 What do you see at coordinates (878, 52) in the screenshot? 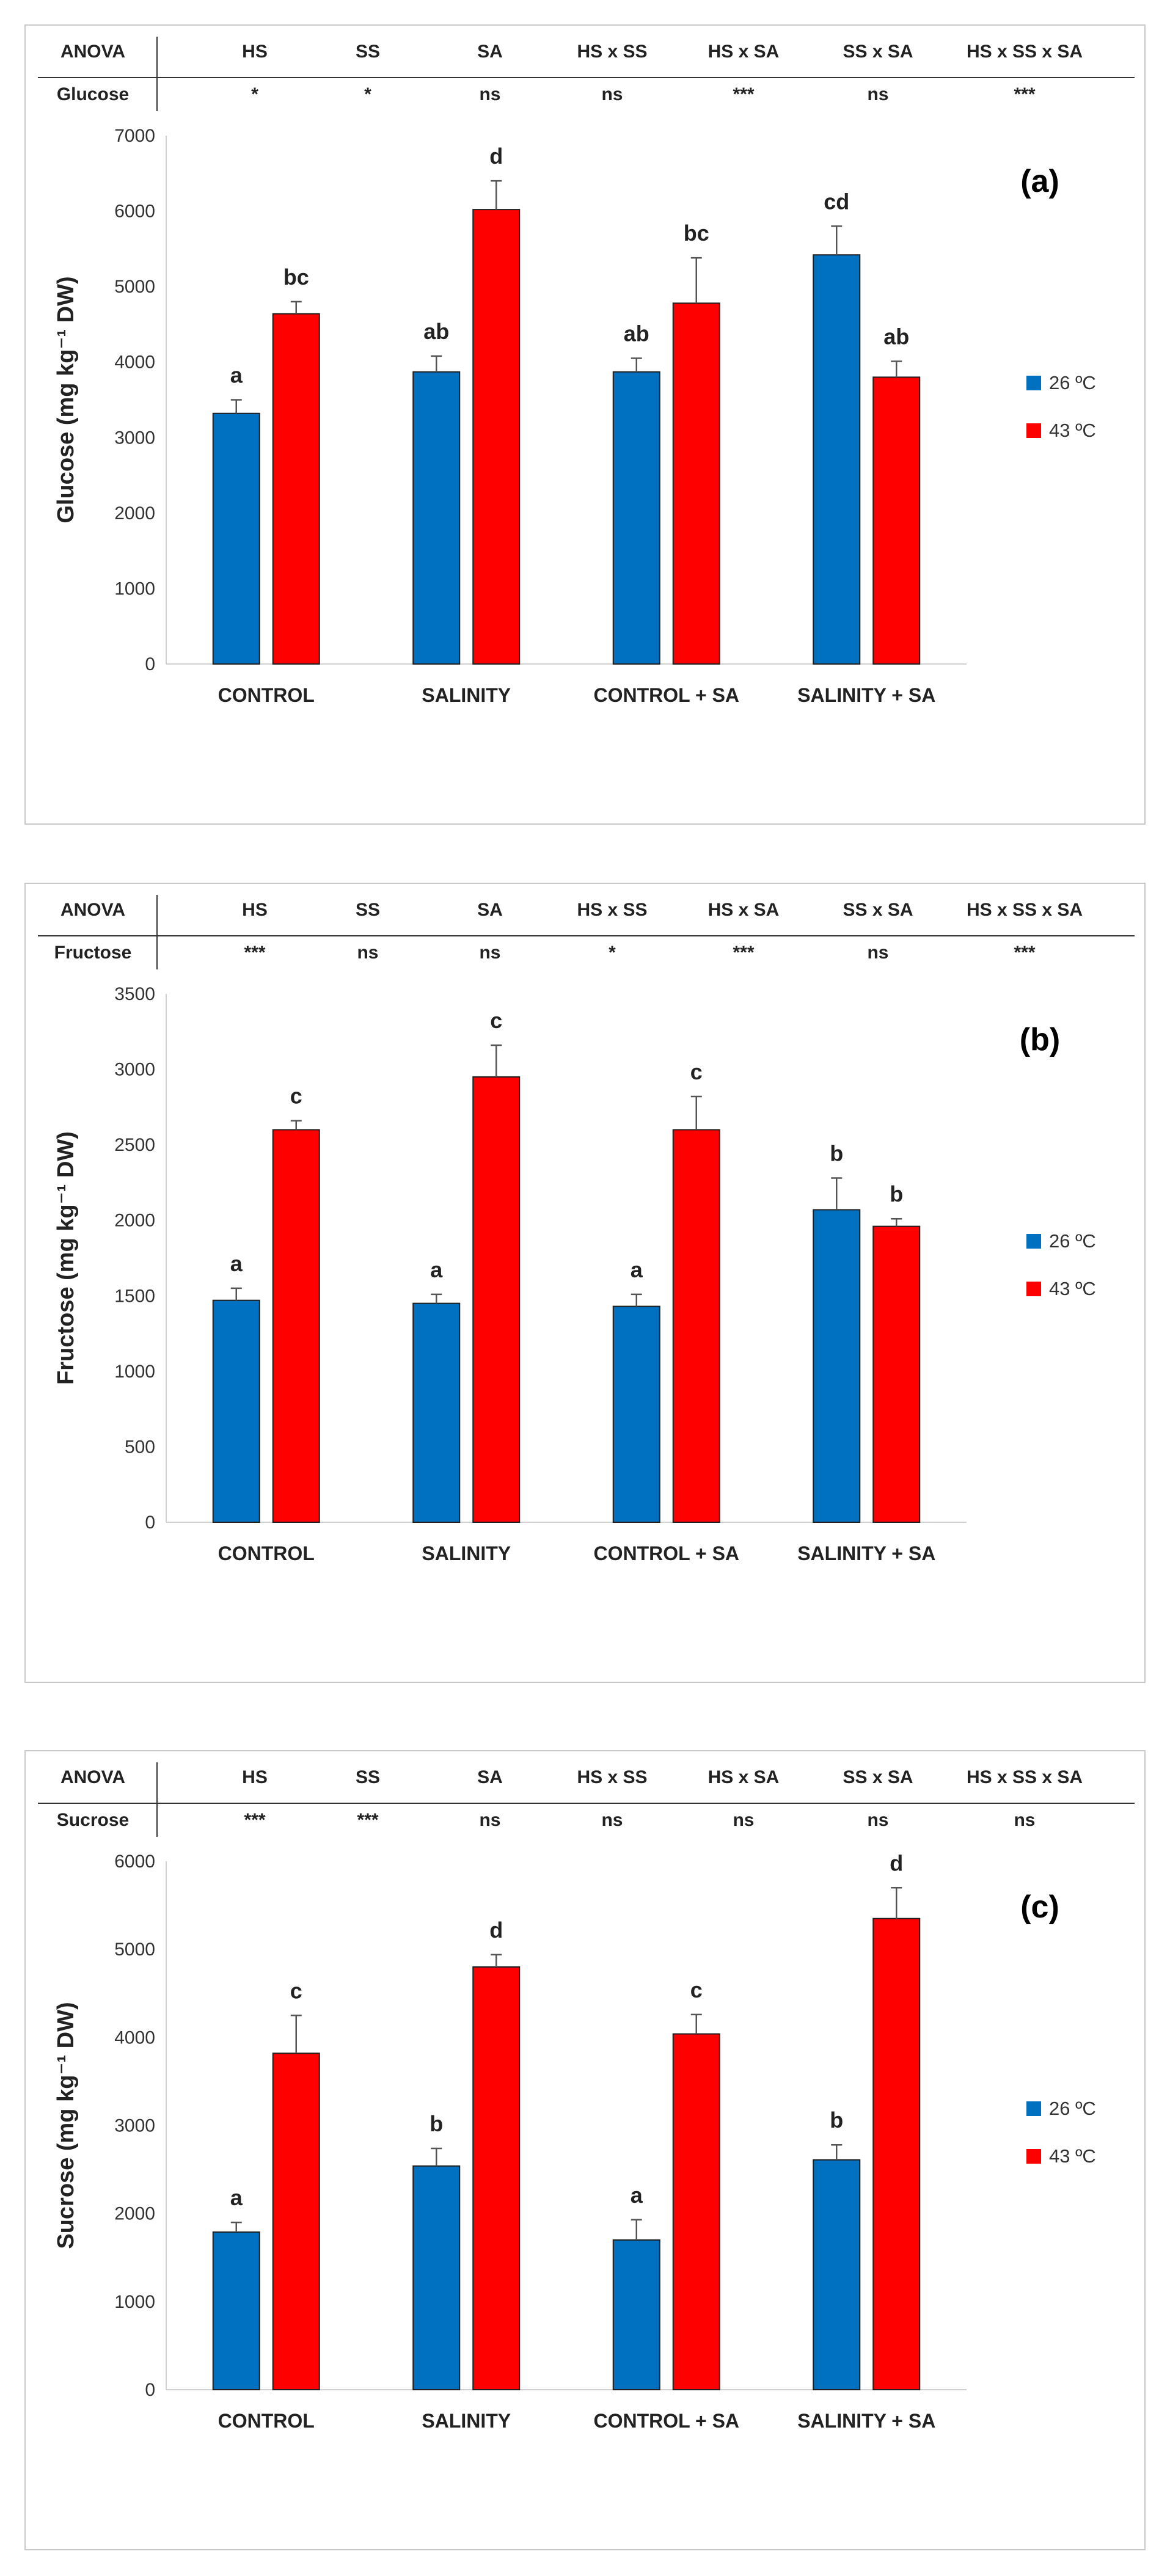
I see `anova-header-ss-x-sa: SS x SA` at bounding box center [878, 52].